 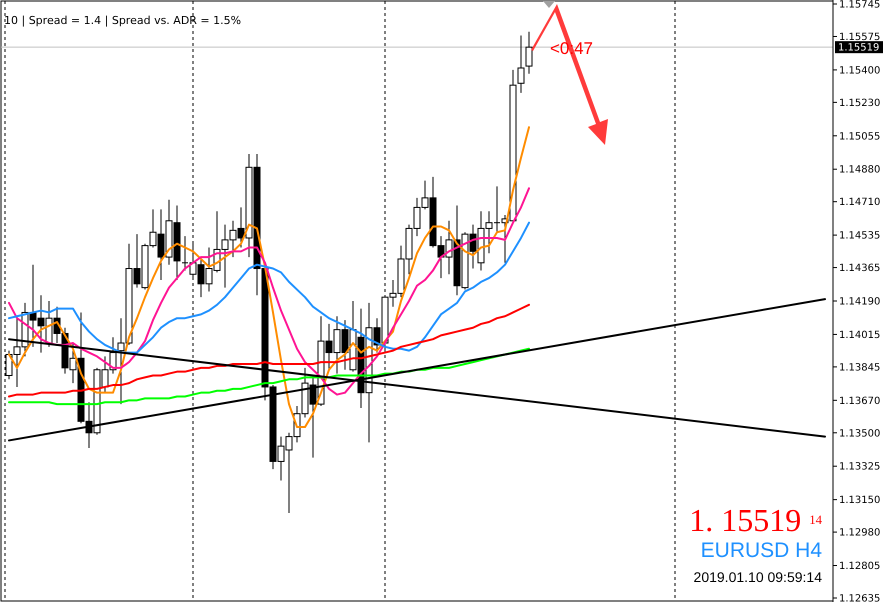 I want to click on y-tick-label: 1.13150, so click(x=859, y=500).